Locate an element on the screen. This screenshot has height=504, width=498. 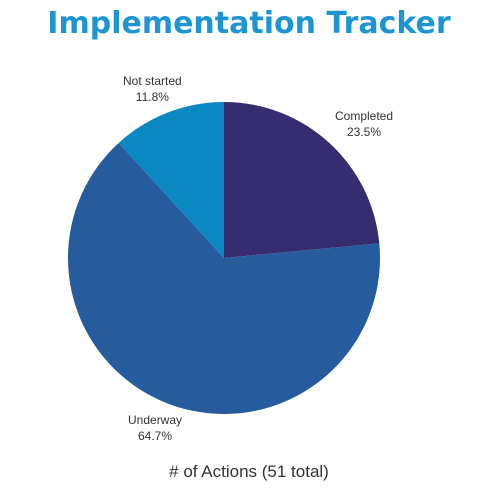
slice-value-not-started: 11.8% is located at coordinates (152, 97).